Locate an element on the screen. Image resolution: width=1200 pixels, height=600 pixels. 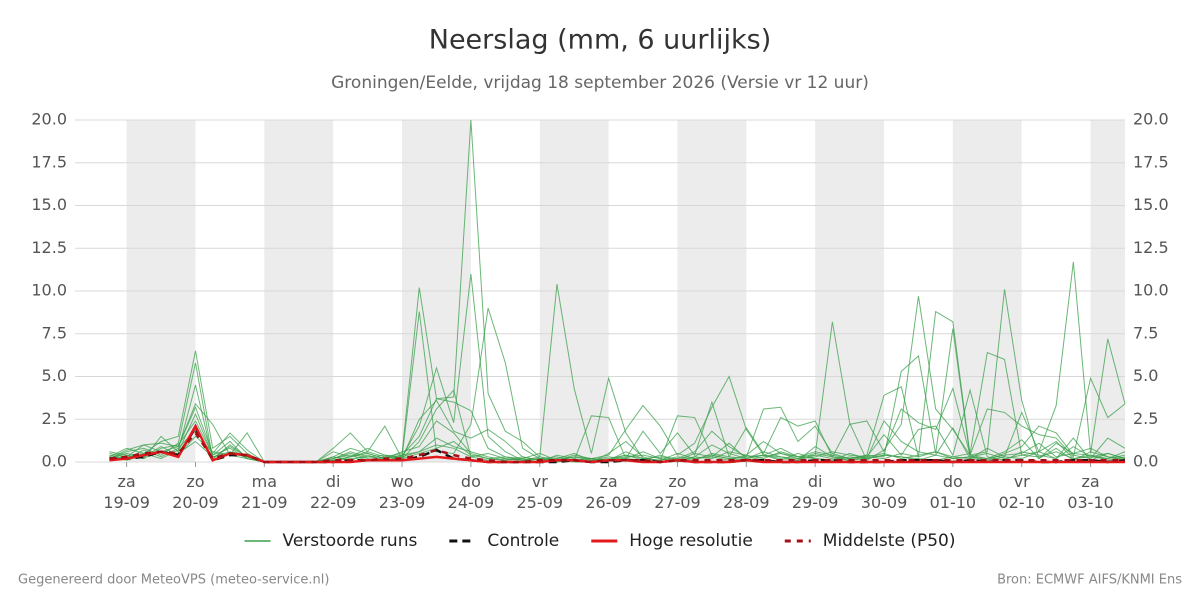
x-tick-label-line: 25-09 is located at coordinates (540, 502).